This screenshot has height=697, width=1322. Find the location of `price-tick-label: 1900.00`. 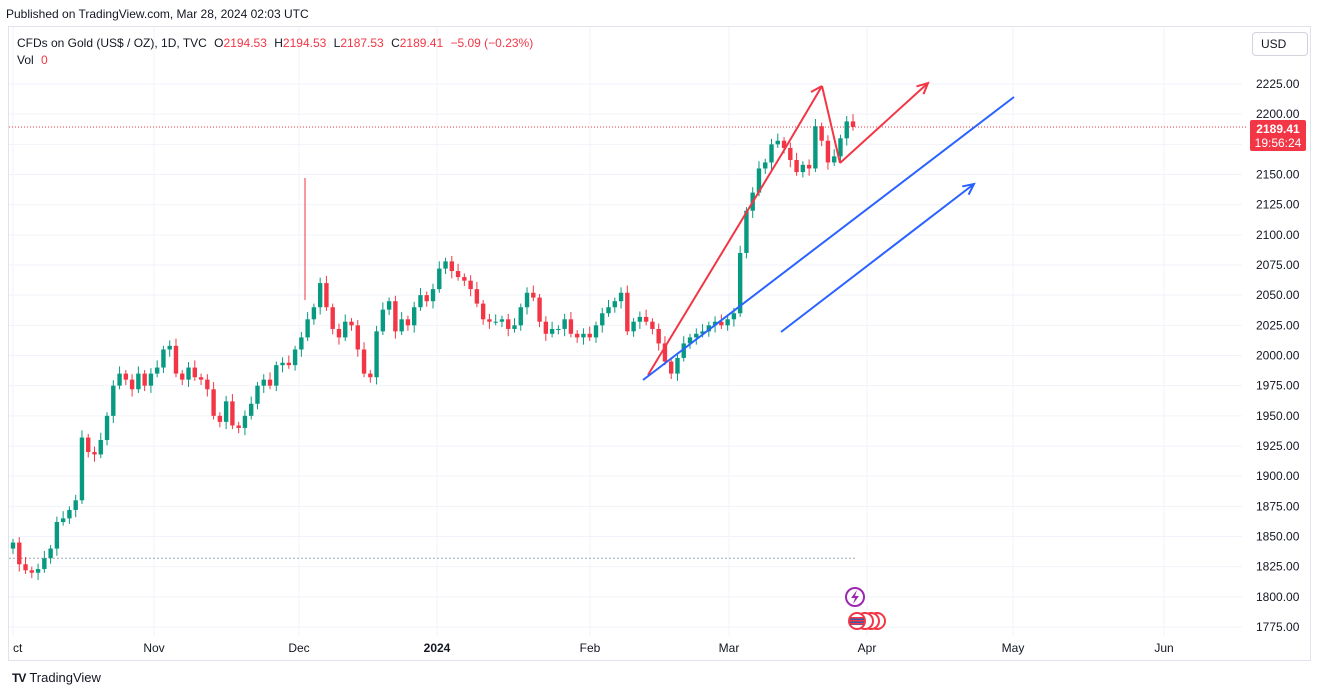

price-tick-label: 1900.00 is located at coordinates (1278, 476).